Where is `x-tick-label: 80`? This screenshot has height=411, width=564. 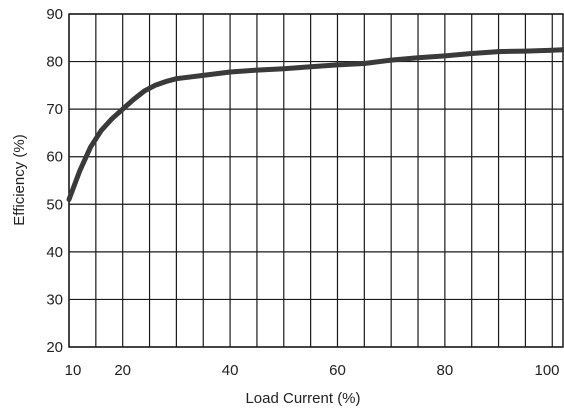 x-tick-label: 80 is located at coordinates (445, 370).